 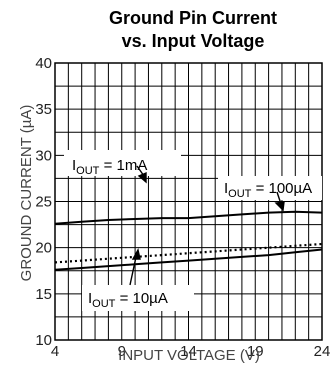 I want to click on series-lines, so click(x=188, y=240).